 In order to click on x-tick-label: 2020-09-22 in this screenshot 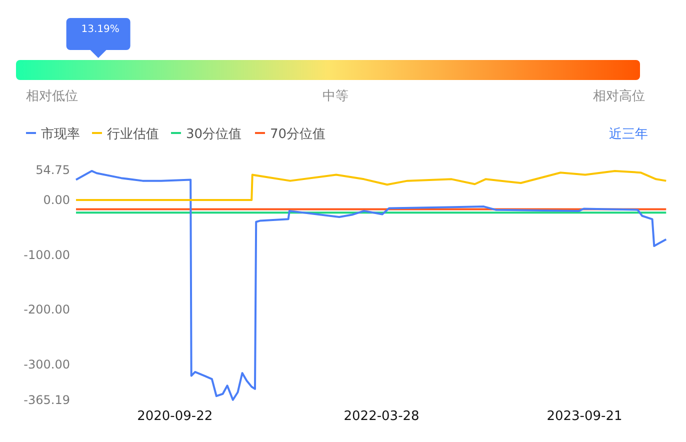, I will do `click(175, 416)`.